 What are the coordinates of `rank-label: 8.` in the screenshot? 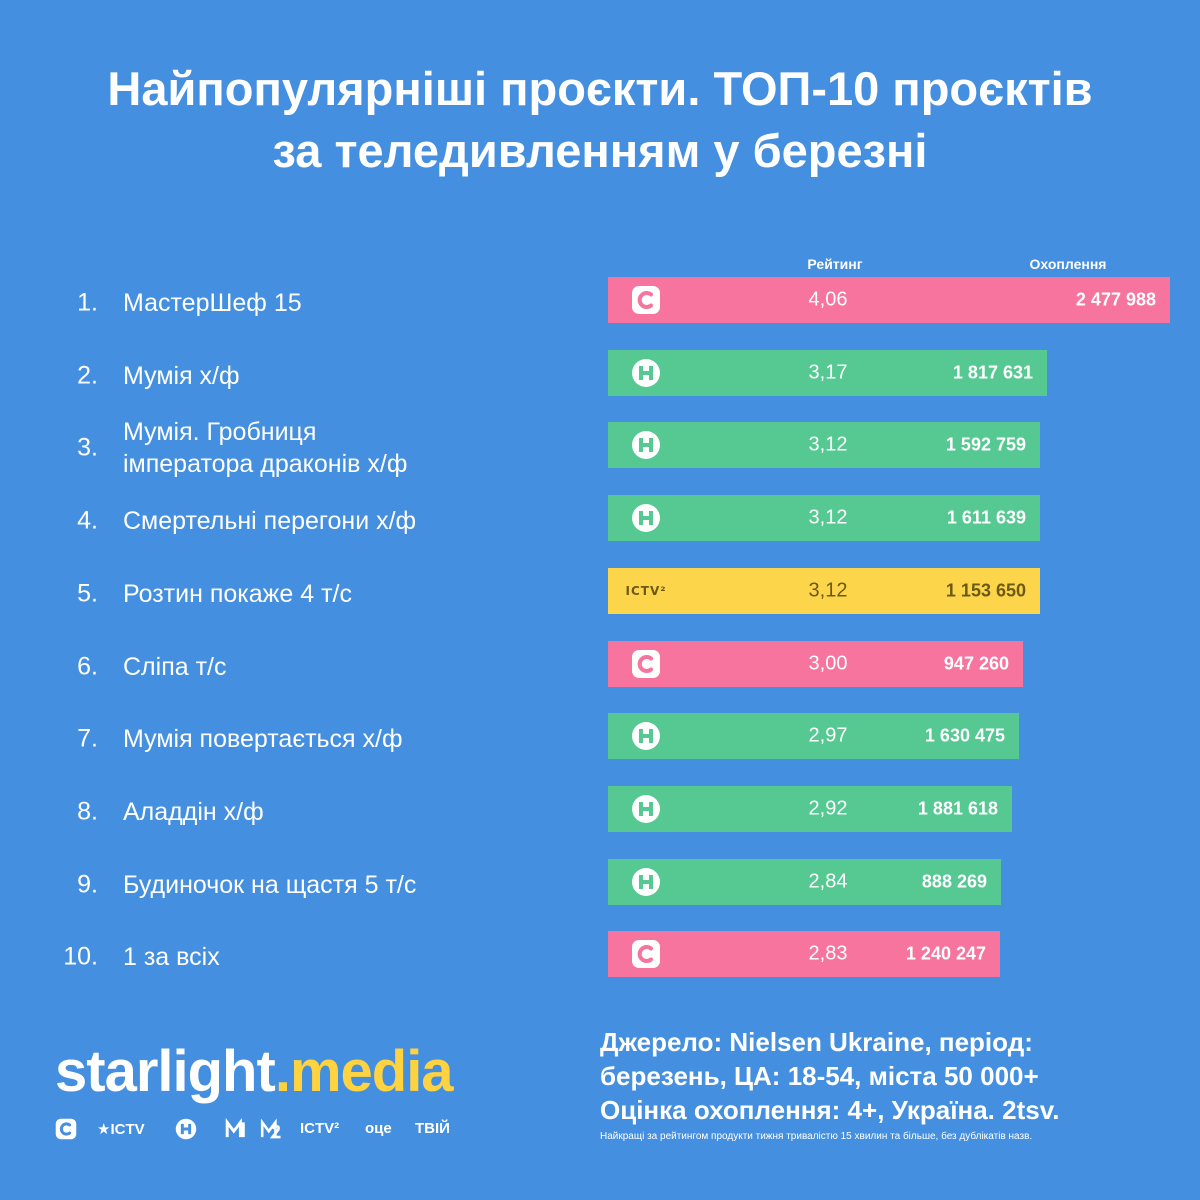 It's located at (87, 811).